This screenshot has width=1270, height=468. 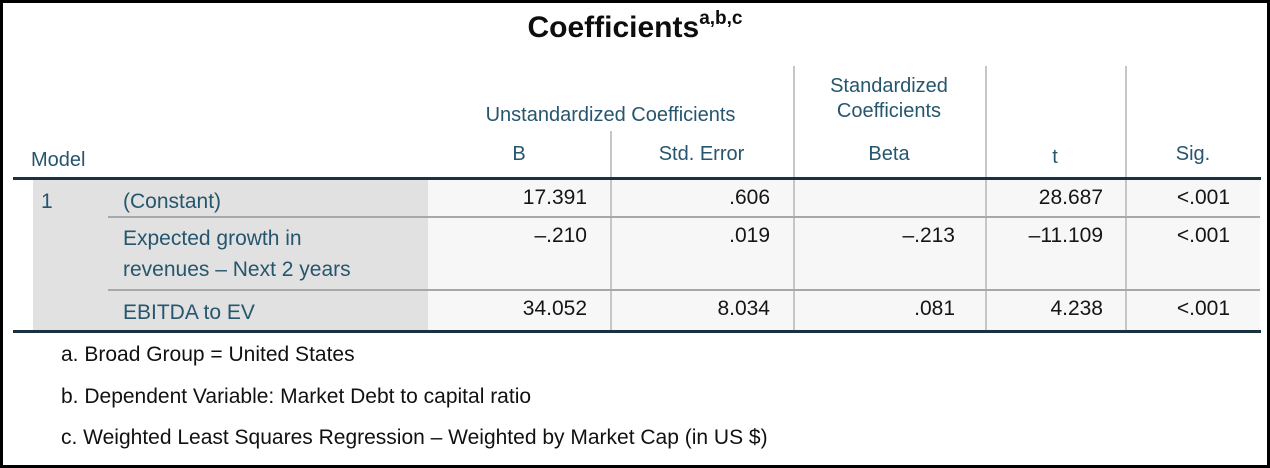 I want to click on table-title: Coefficientsa,b,c, so click(x=635, y=26).